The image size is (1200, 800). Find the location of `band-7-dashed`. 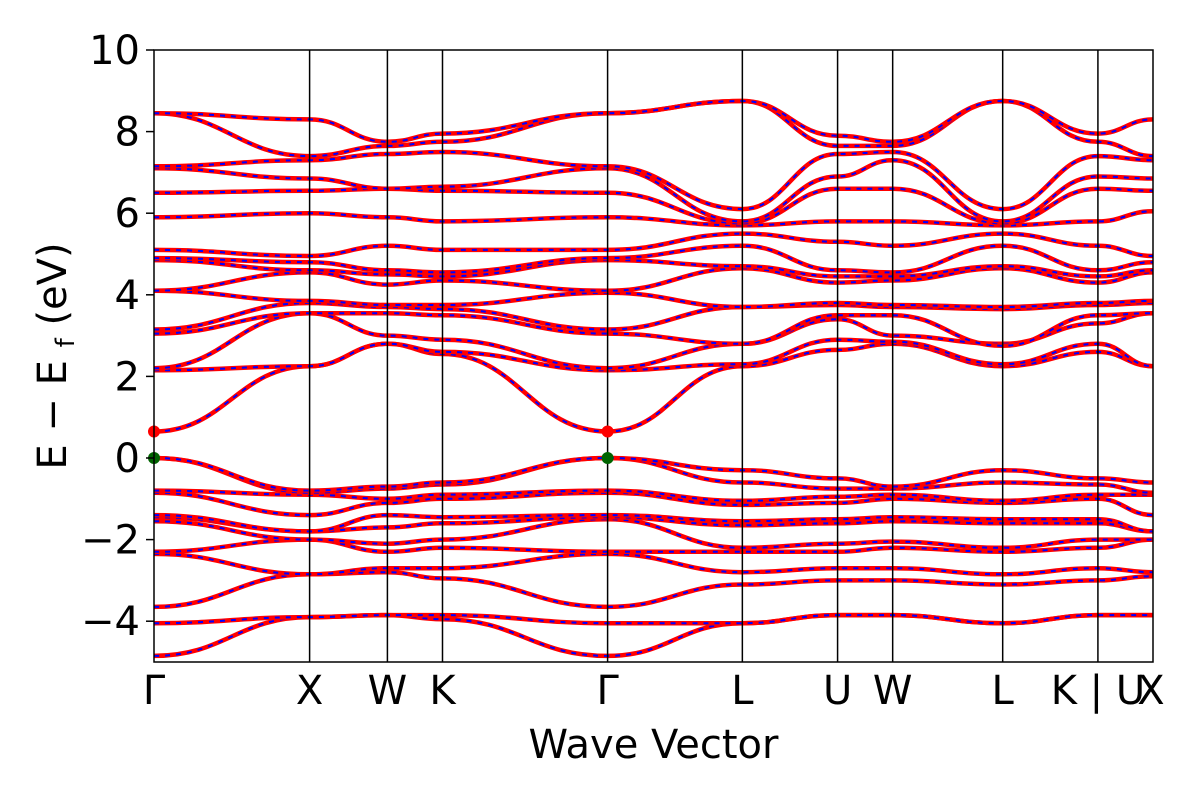

band-7-dashed is located at coordinates (653, 523).